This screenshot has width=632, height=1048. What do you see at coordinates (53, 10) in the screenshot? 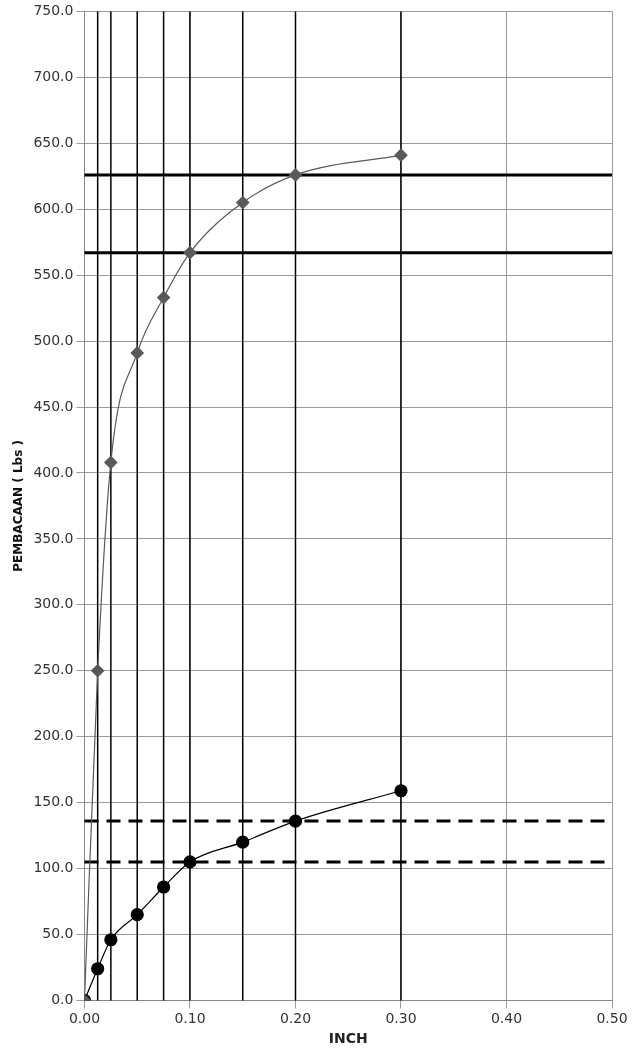
I see `y-tick-label: 750.0` at bounding box center [53, 10].